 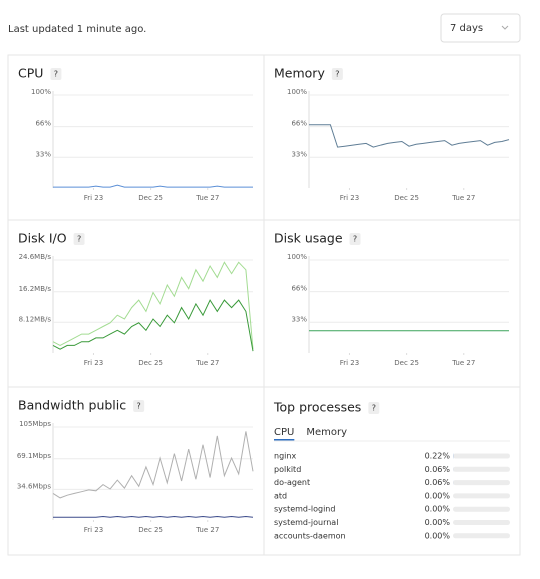 I want to click on y-tick-label: 8.12MB/s, so click(x=35, y=319).